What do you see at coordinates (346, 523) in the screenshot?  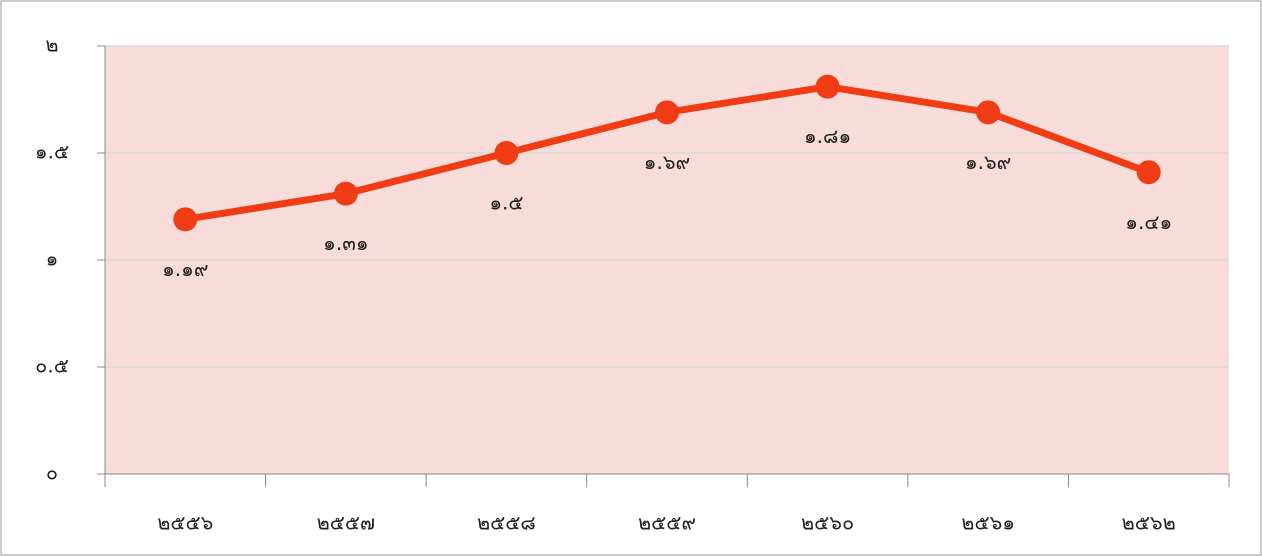 I see `x-tick-label: ๒๕๕๗` at bounding box center [346, 523].